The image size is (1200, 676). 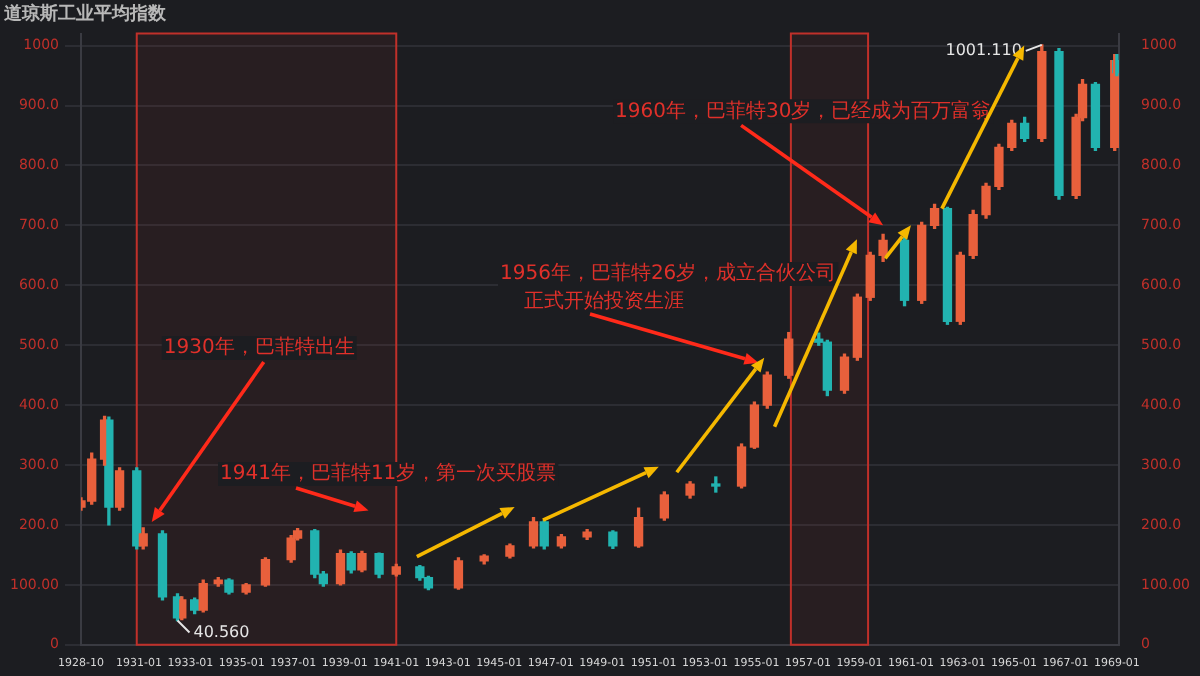 What do you see at coordinates (221, 631) in the screenshot?
I see `annotation: 40.560` at bounding box center [221, 631].